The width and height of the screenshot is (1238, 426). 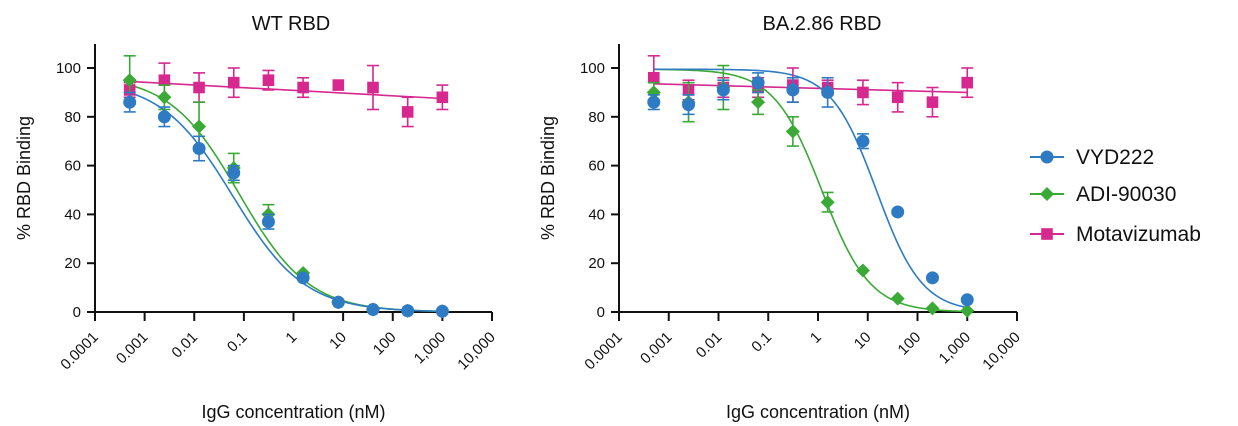 What do you see at coordinates (761, 342) in the screenshot?
I see `x-tick-label: 0.1` at bounding box center [761, 342].